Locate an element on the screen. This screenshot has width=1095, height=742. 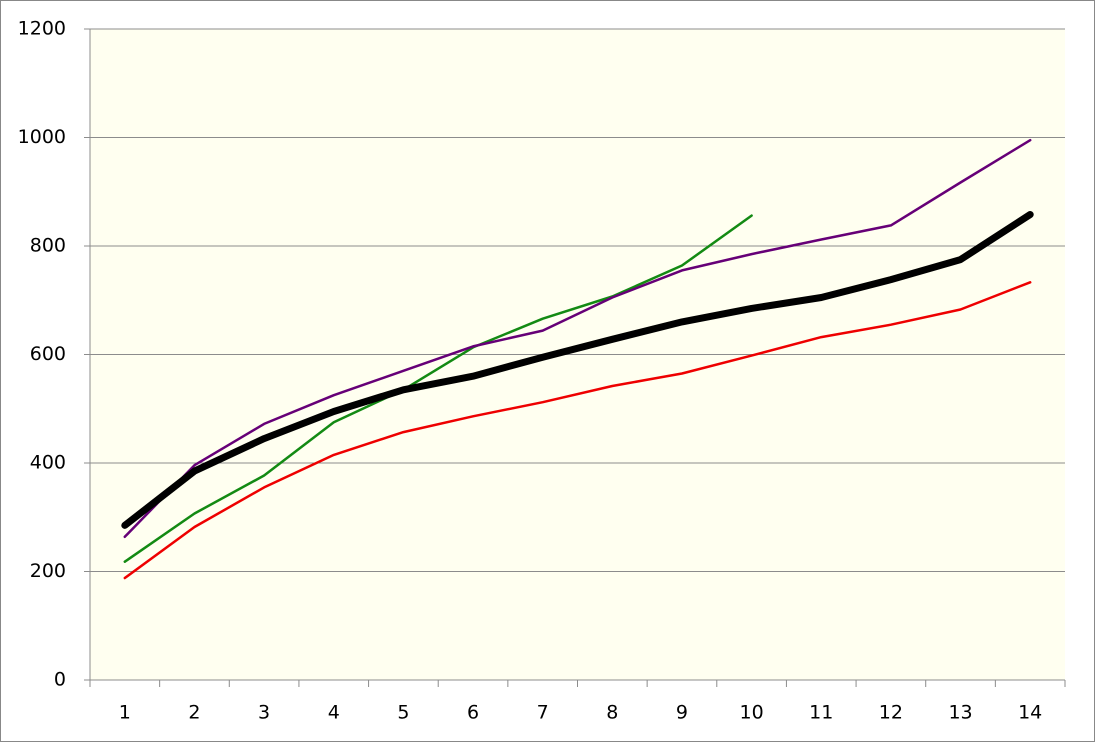
x-tick-label: 1 is located at coordinates (125, 713).